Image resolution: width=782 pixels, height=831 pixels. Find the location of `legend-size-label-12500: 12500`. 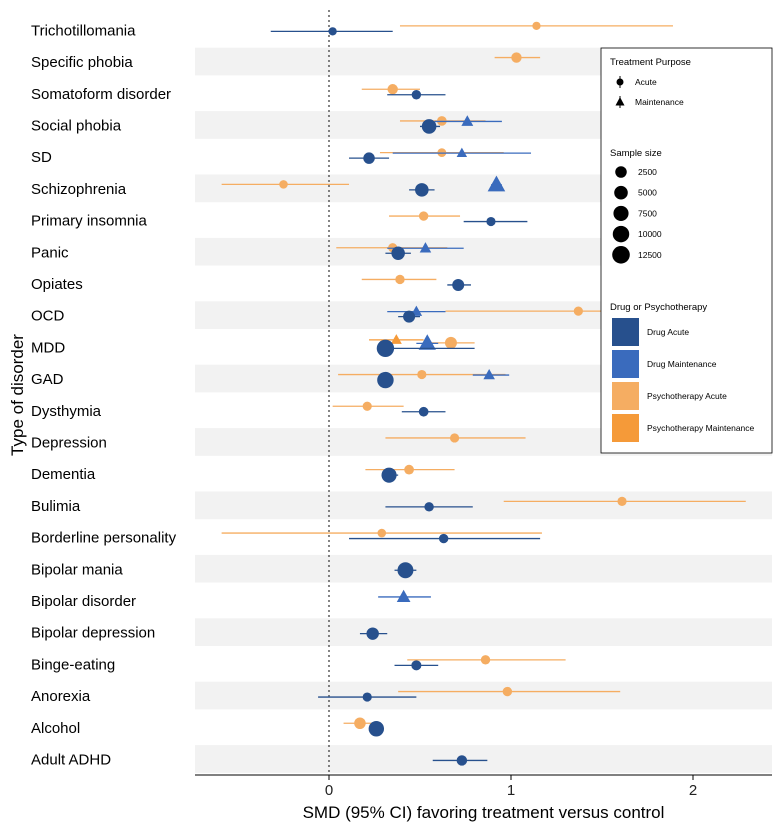

legend-size-label-12500: 12500 is located at coordinates (650, 255).